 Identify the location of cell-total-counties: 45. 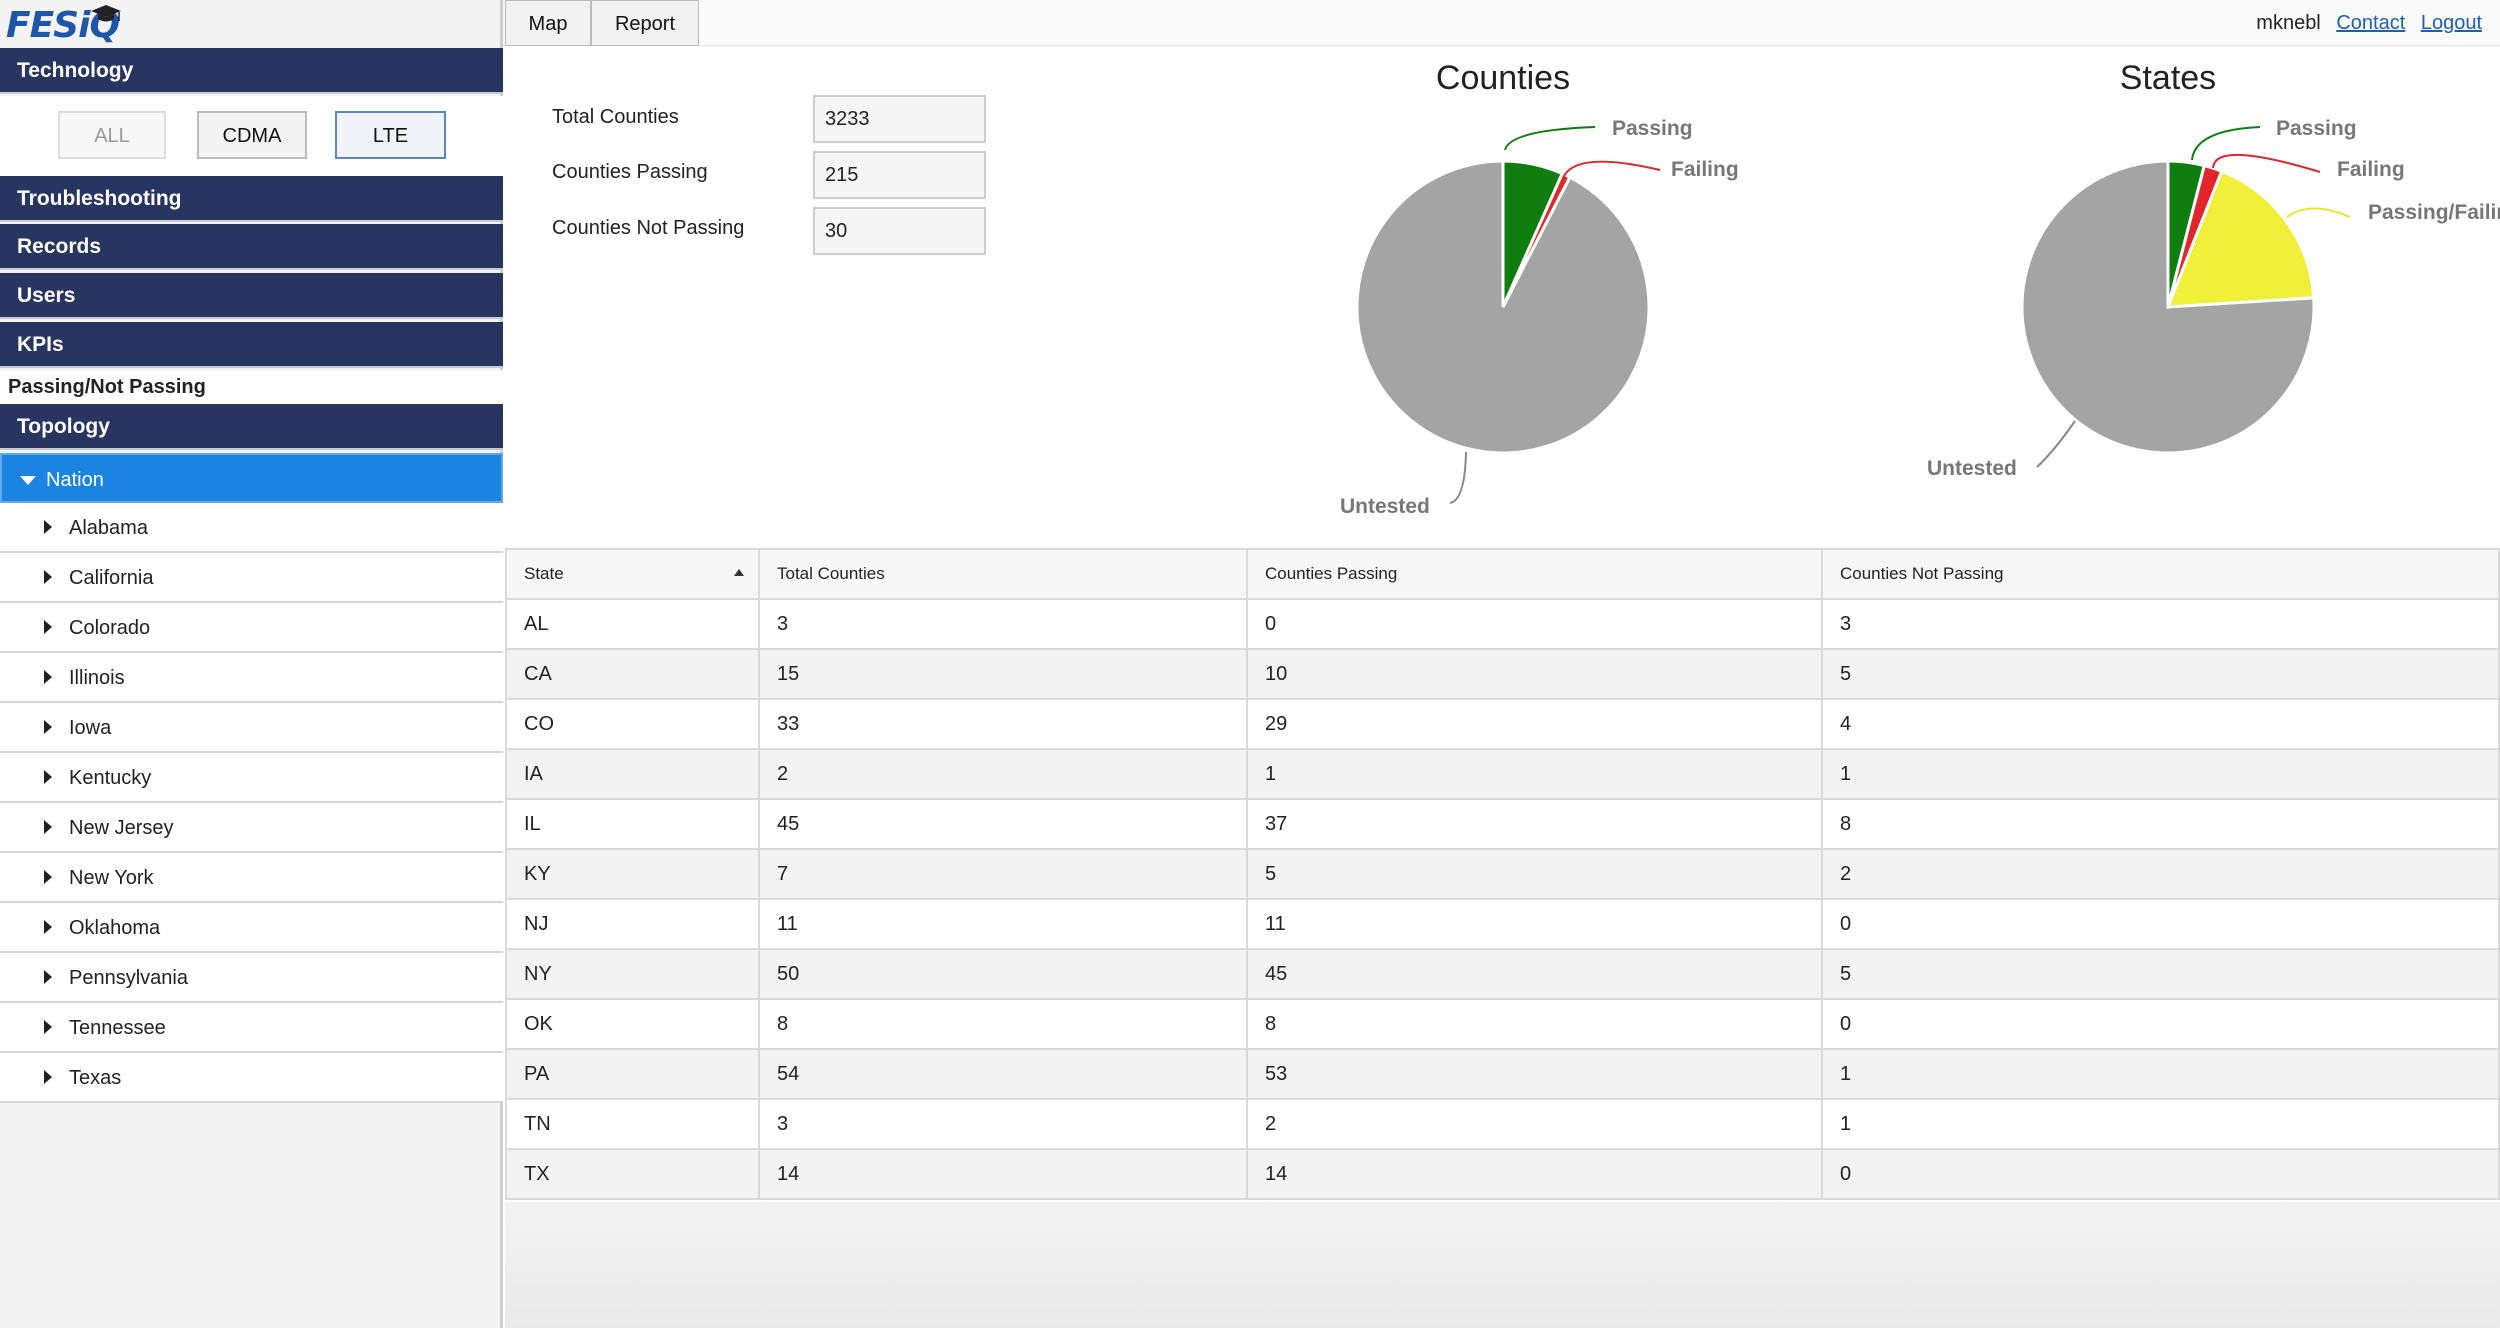
(1003, 824).